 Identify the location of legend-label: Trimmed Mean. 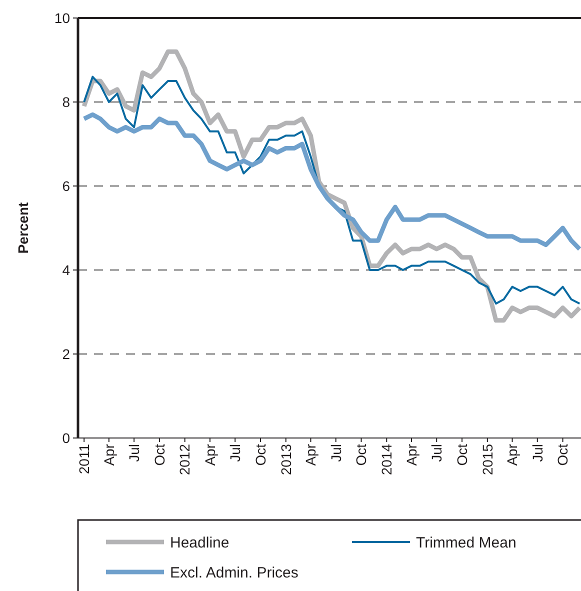
(466, 543).